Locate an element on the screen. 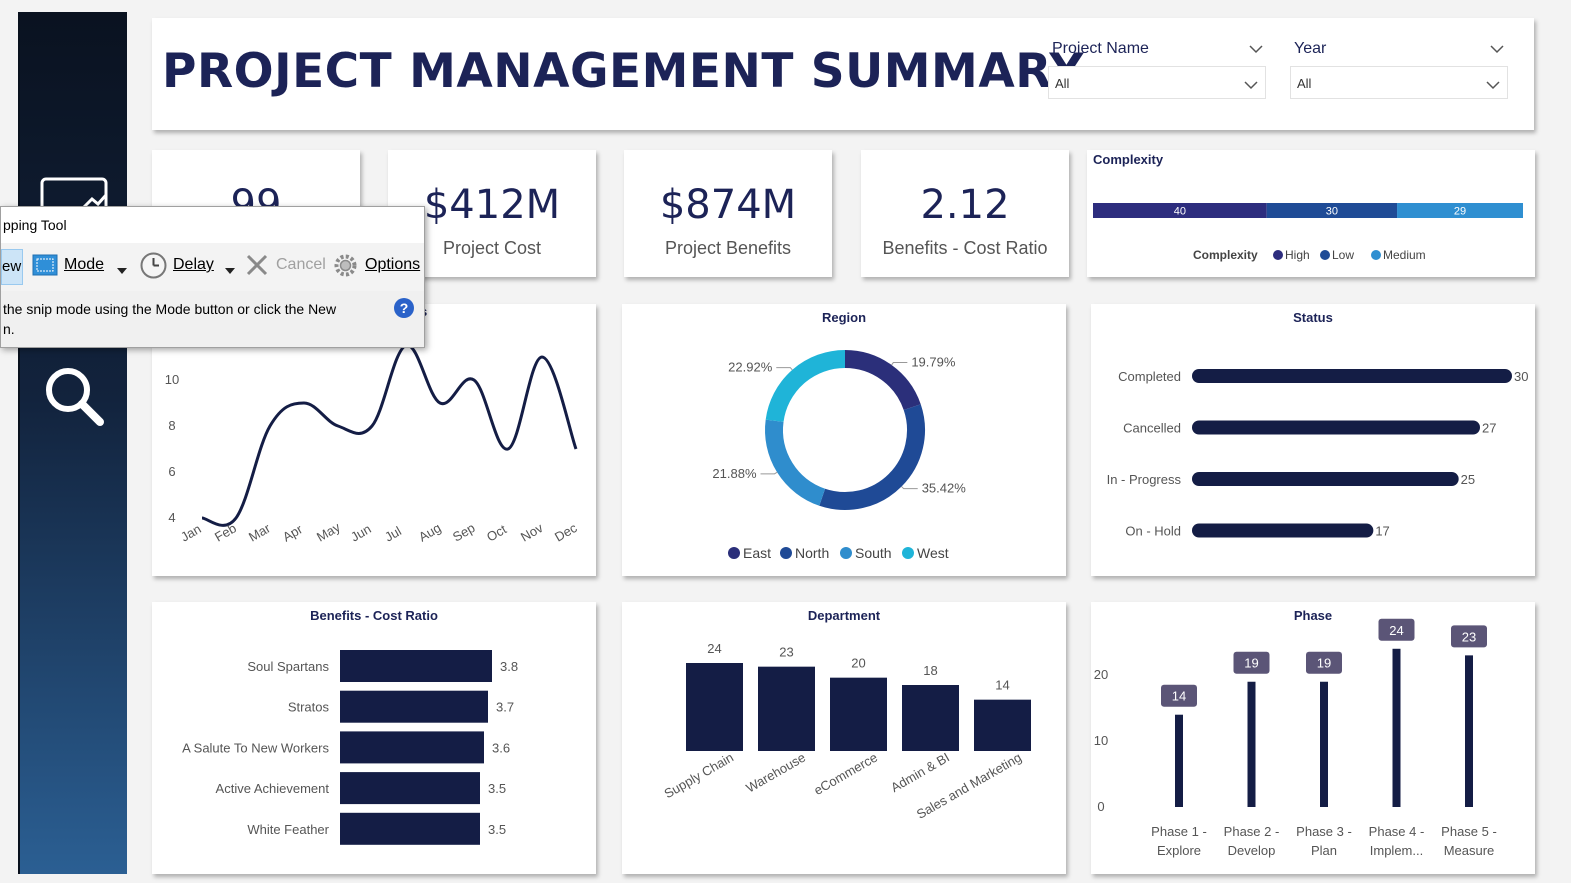 Image resolution: width=1571 pixels, height=883 pixels. search-icon is located at coordinates (74, 396).